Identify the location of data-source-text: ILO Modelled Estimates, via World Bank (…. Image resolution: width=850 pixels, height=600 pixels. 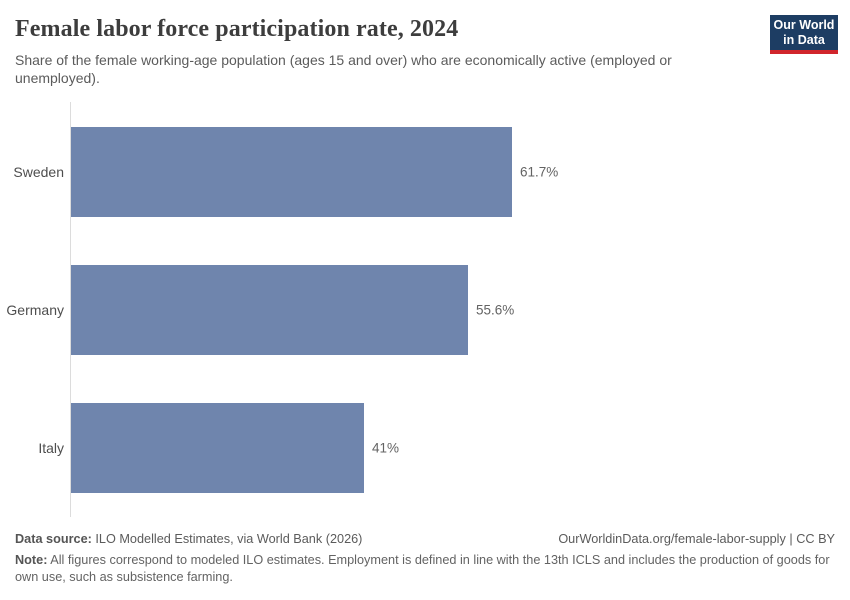
(227, 539).